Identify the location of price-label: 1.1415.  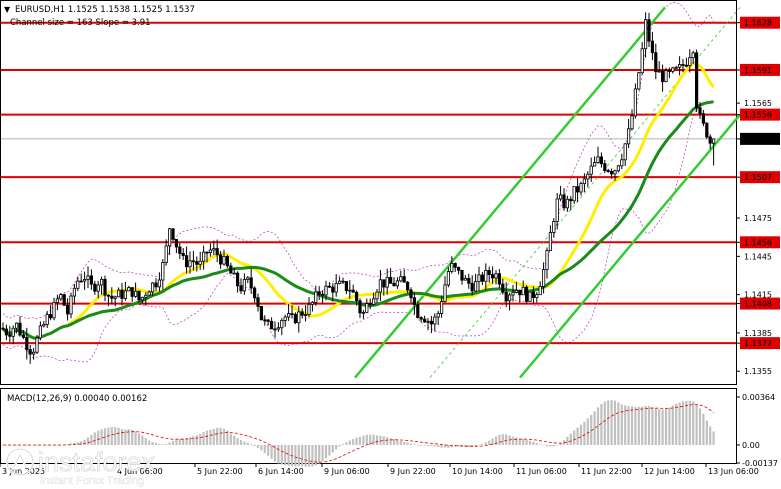
(758, 295).